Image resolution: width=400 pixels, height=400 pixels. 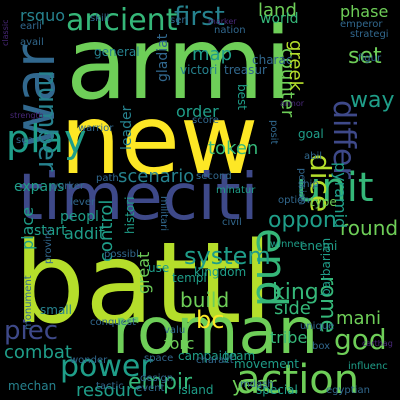 What do you see at coordinates (48, 245) in the screenshot?
I see `word-provinc: provinc` at bounding box center [48, 245].